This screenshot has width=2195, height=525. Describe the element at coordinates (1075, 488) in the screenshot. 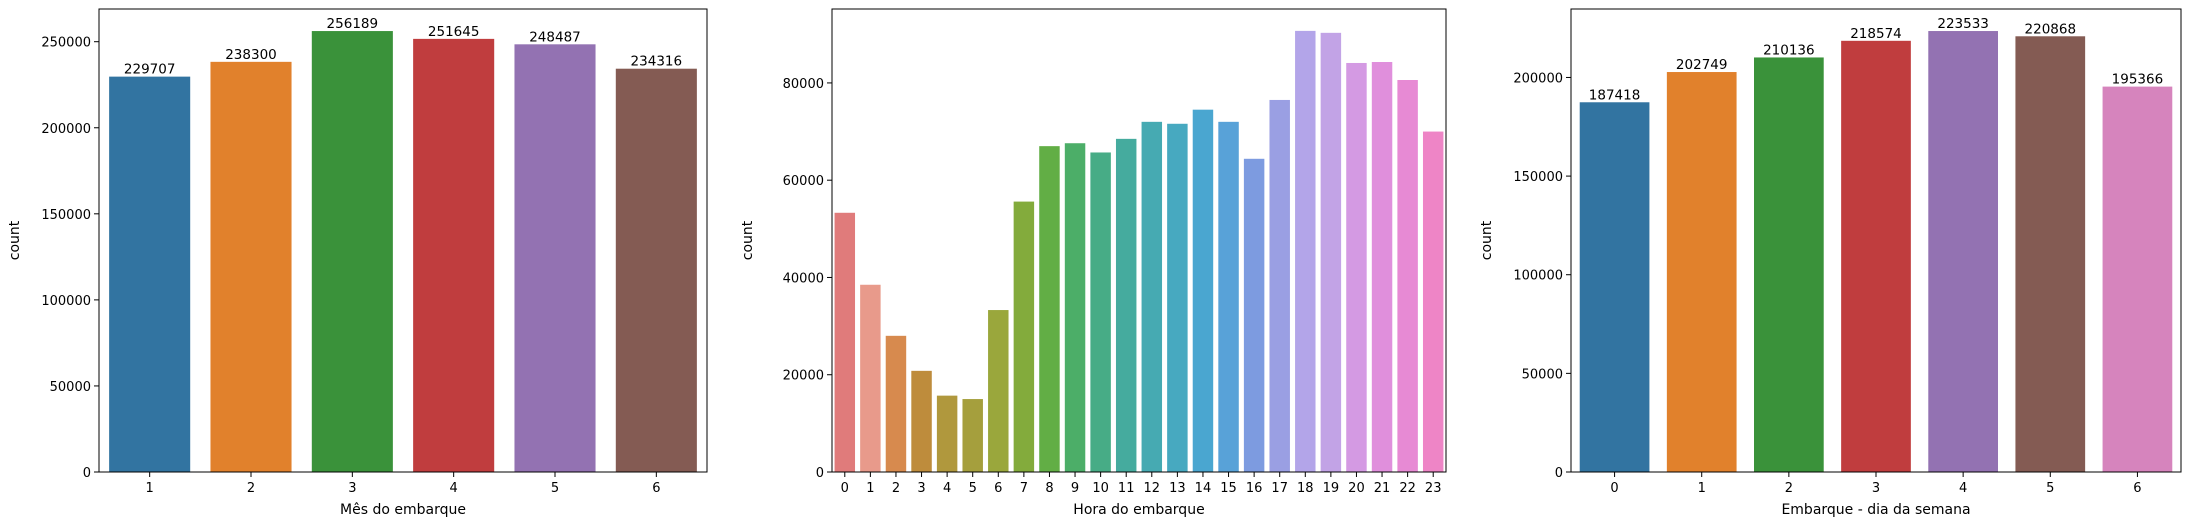

I see `x-tick-label: 9` at that location.